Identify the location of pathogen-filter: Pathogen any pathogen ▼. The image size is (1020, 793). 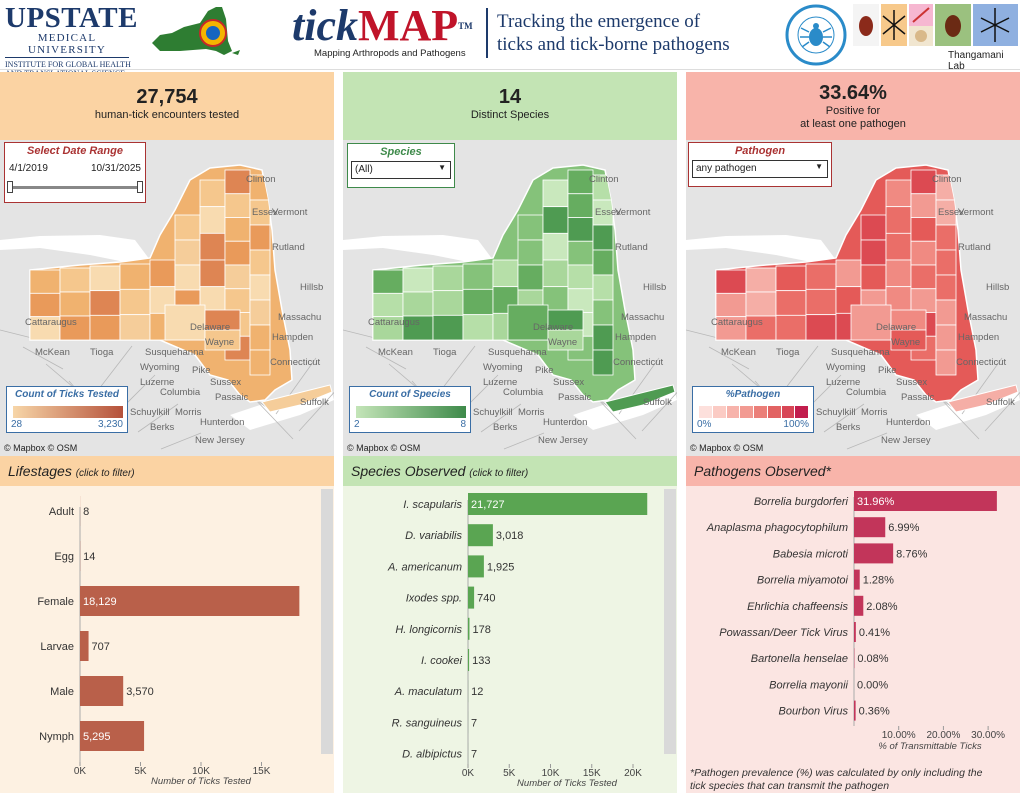
(760, 164).